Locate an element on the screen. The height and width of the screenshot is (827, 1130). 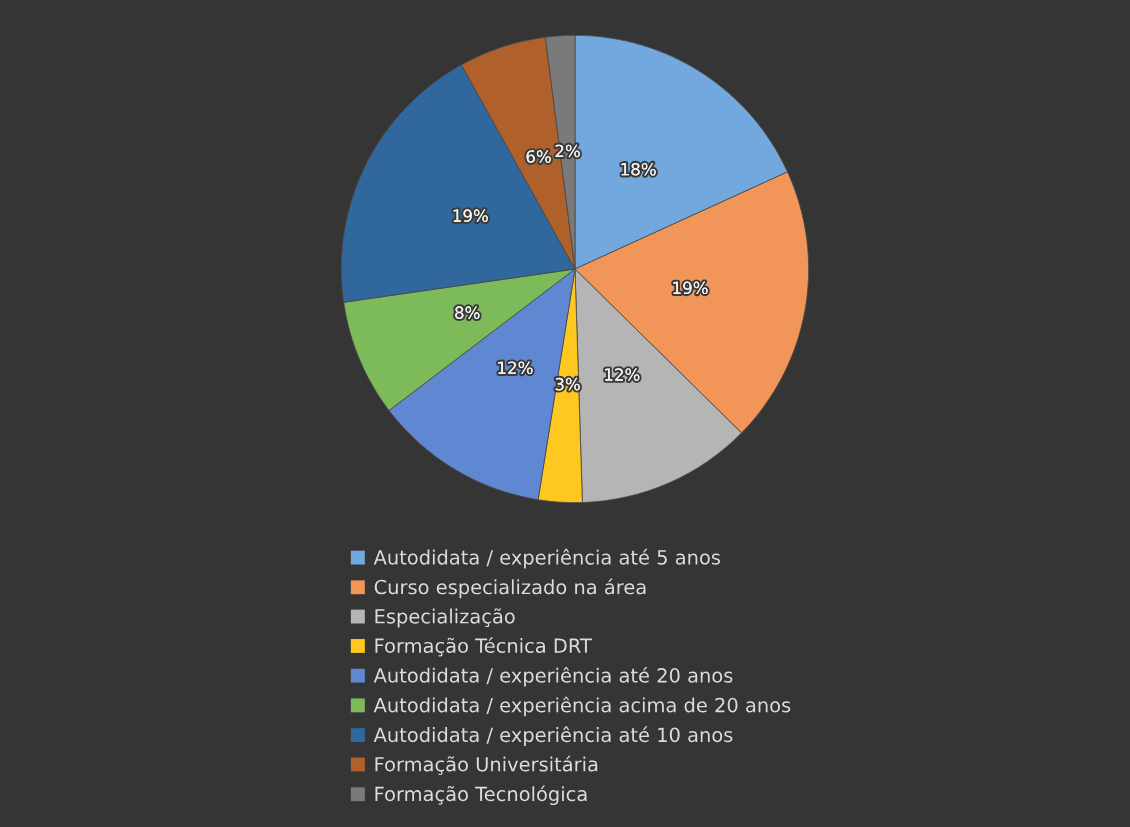
data-label: 18% is located at coordinates (638, 169).